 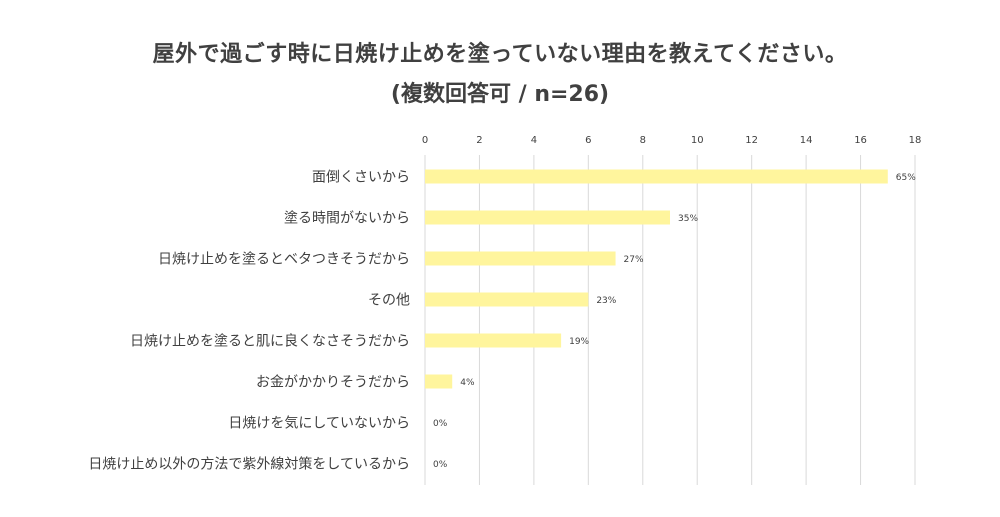 What do you see at coordinates (806, 140) in the screenshot?
I see `x-tick-label: 14` at bounding box center [806, 140].